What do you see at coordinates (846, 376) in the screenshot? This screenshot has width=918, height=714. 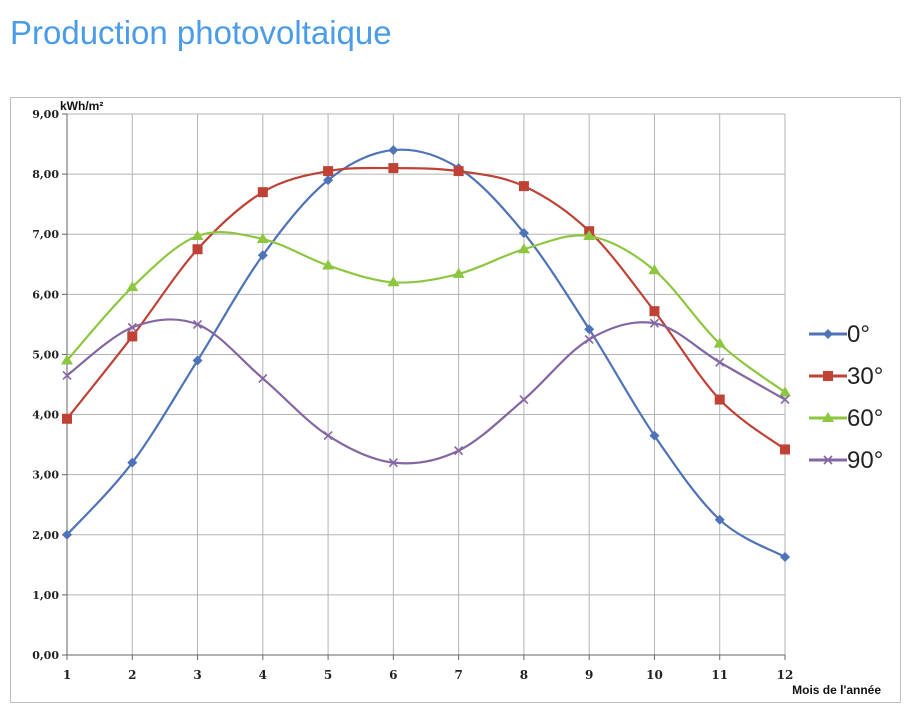 I see `legend-item: 30°` at bounding box center [846, 376].